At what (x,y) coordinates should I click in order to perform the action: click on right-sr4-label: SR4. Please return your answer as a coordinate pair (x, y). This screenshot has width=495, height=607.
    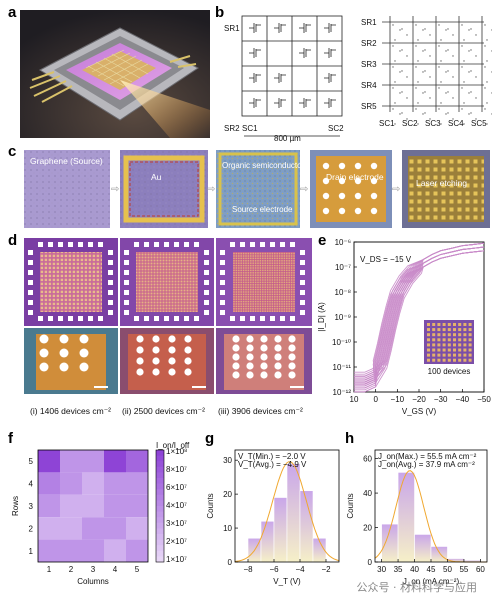
    Looking at the image, I should click on (369, 85).